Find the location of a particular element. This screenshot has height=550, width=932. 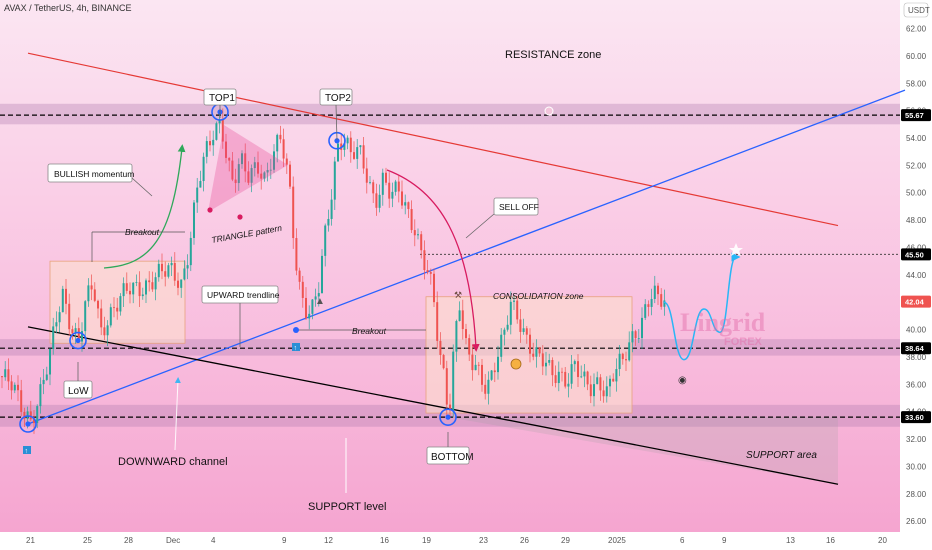

x-tick-label: 19 is located at coordinates (426, 540).